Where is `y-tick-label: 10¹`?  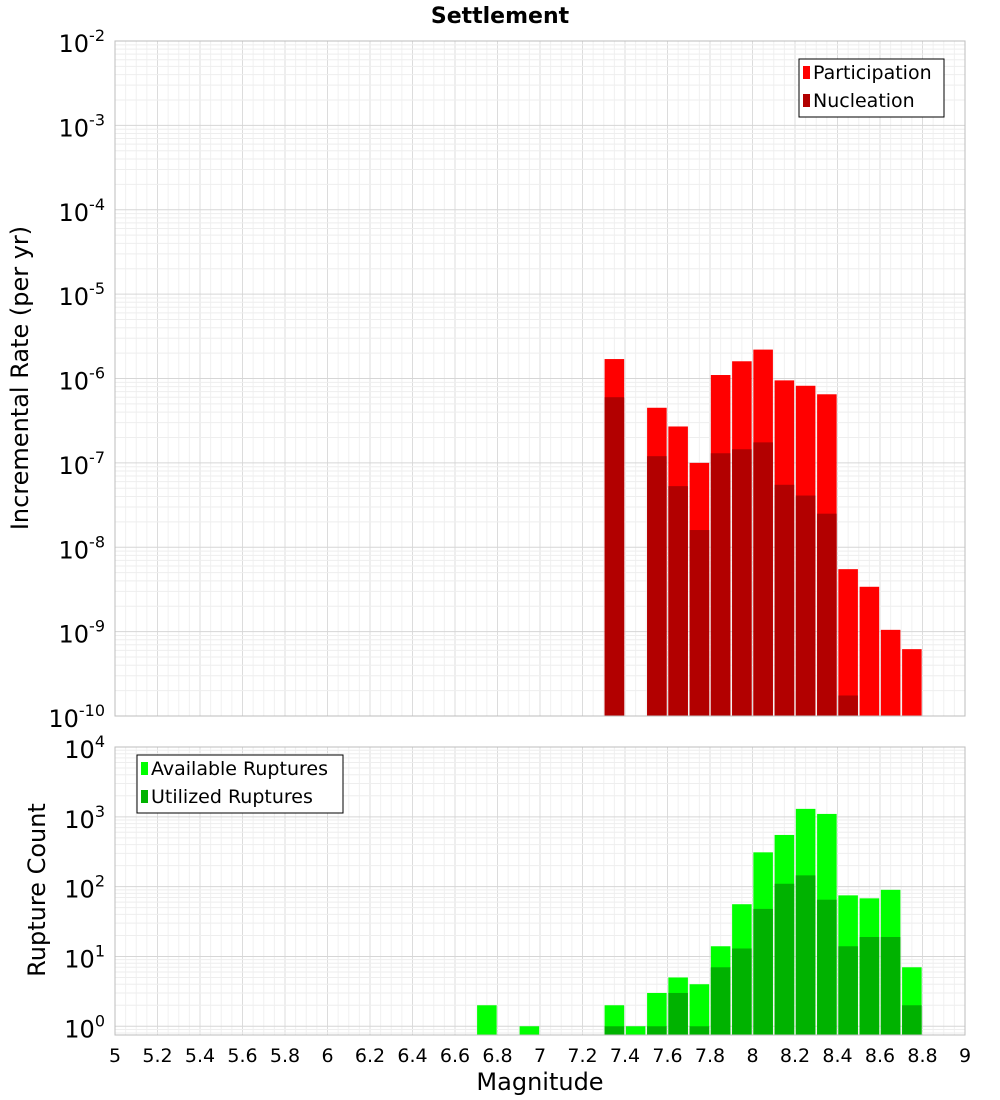 y-tick-label: 10¹ is located at coordinates (84, 957).